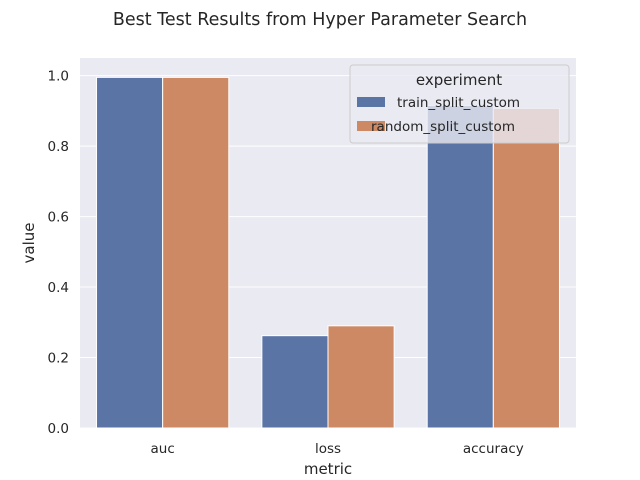  What do you see at coordinates (58, 147) in the screenshot?
I see `y-tick-label: 0.8` at bounding box center [58, 147].